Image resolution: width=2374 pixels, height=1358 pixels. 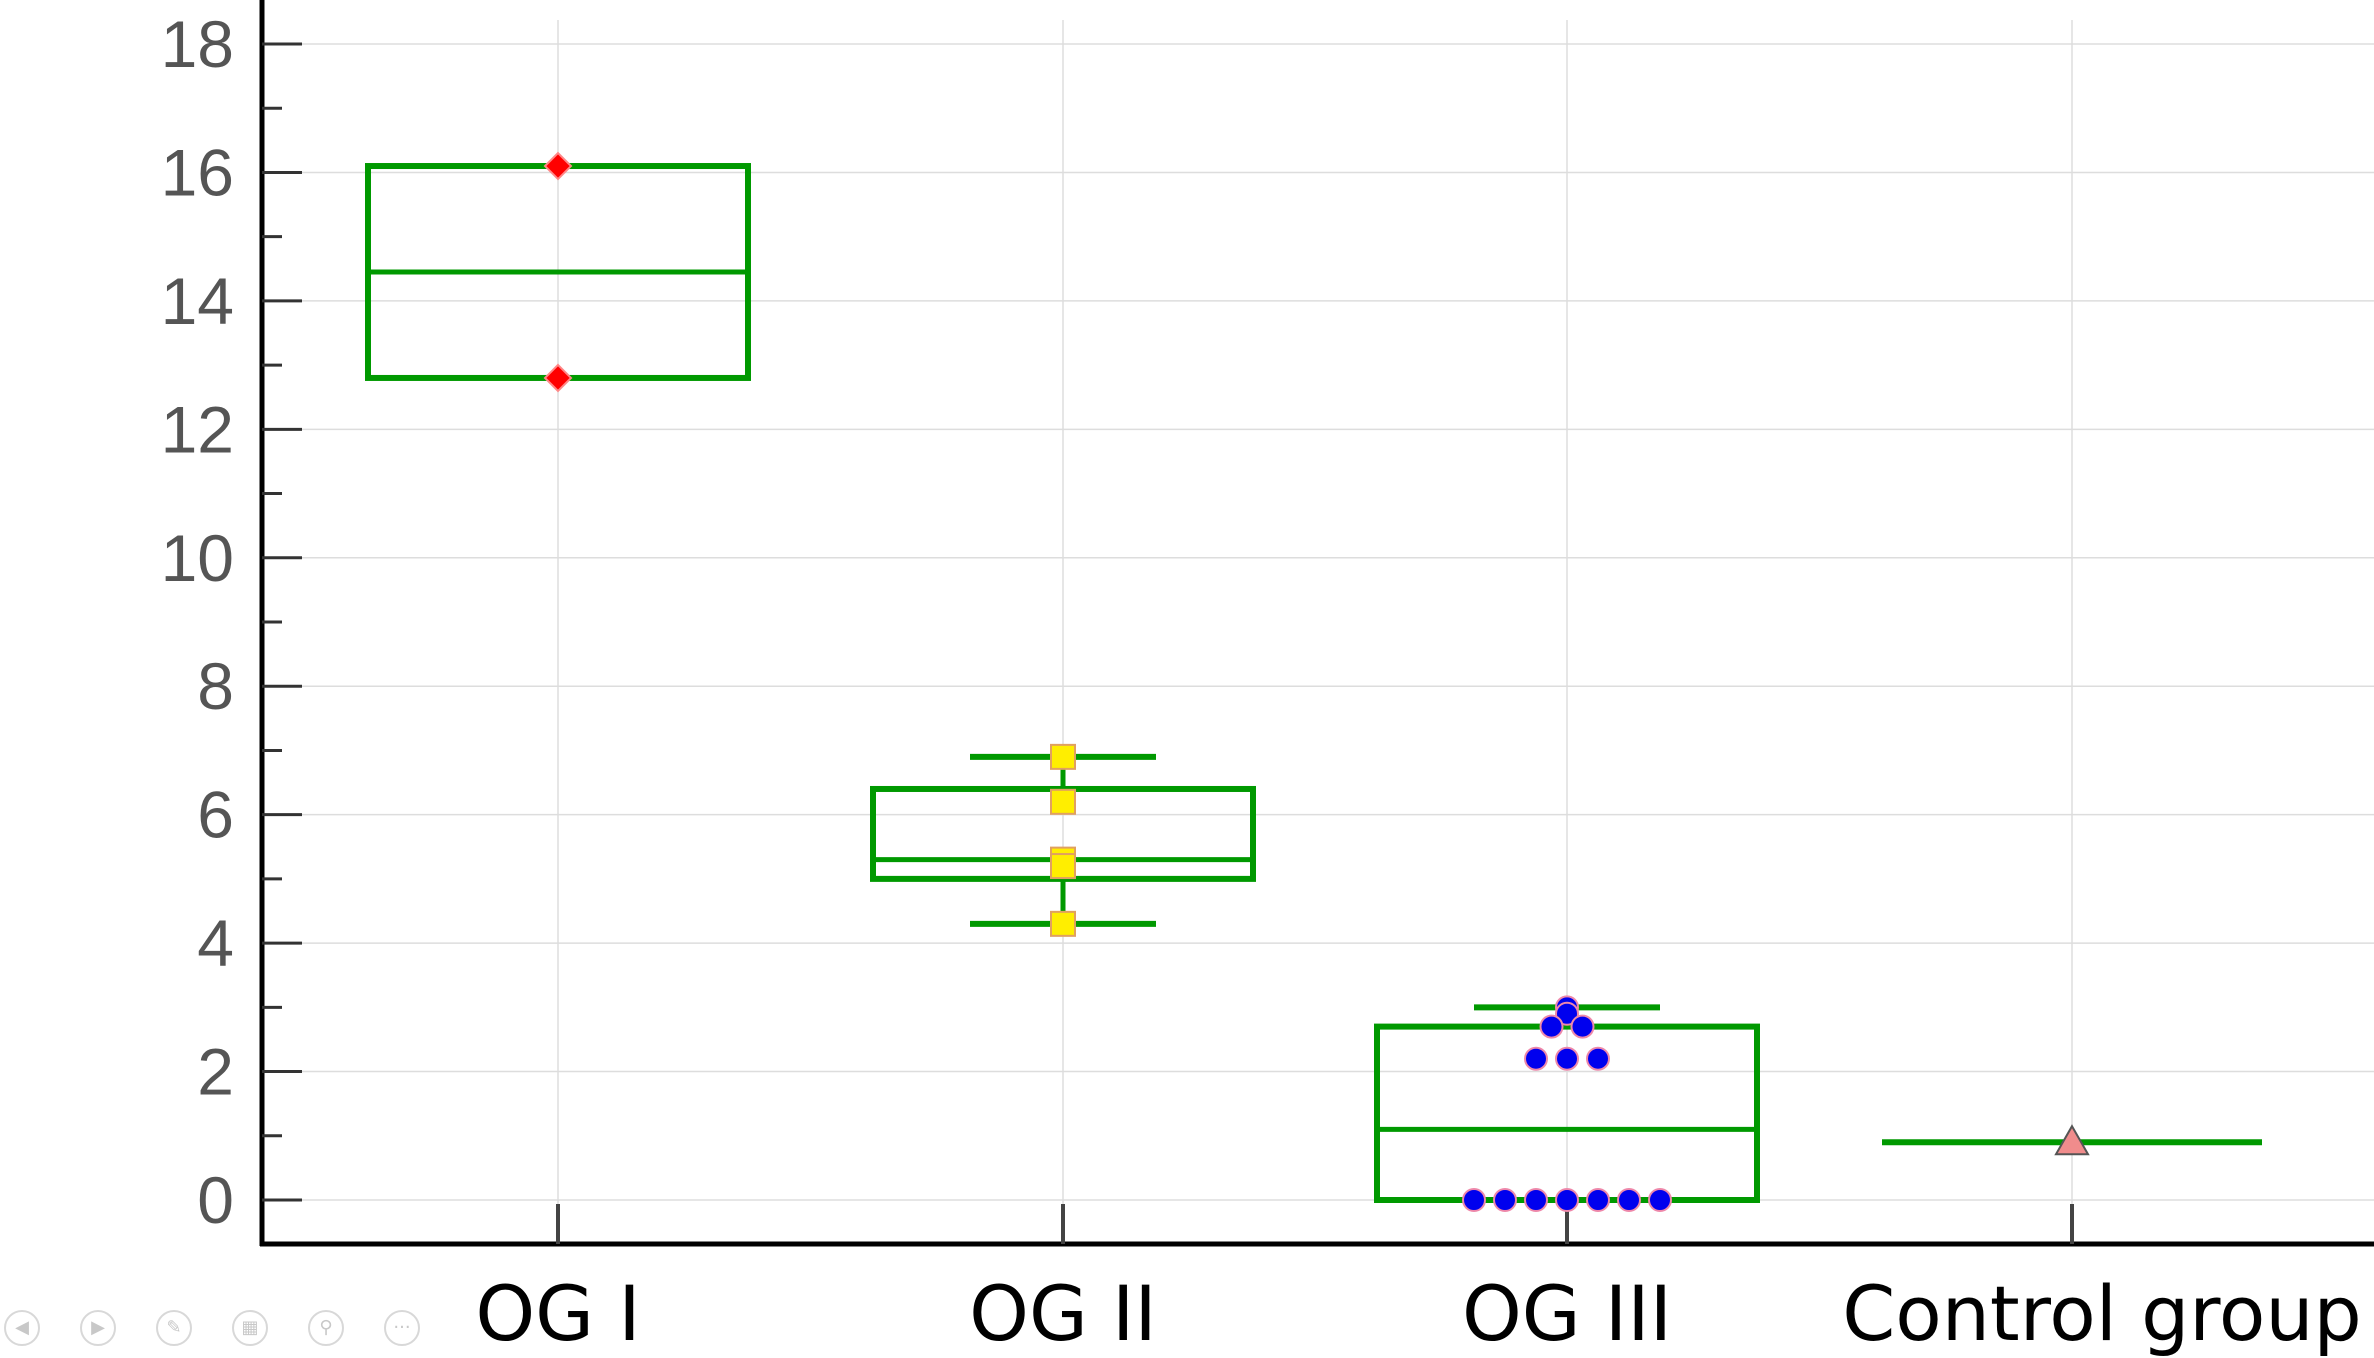 I want to click on data-point-triangle, so click(x=2072, y=1140).